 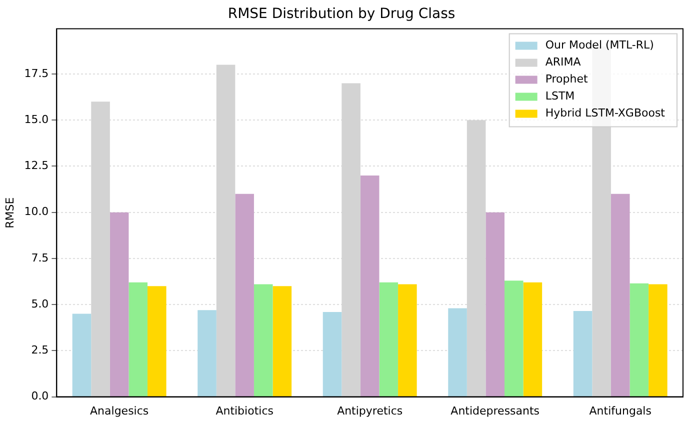 I want to click on y-tick-label: 7.5, so click(x=40, y=257).